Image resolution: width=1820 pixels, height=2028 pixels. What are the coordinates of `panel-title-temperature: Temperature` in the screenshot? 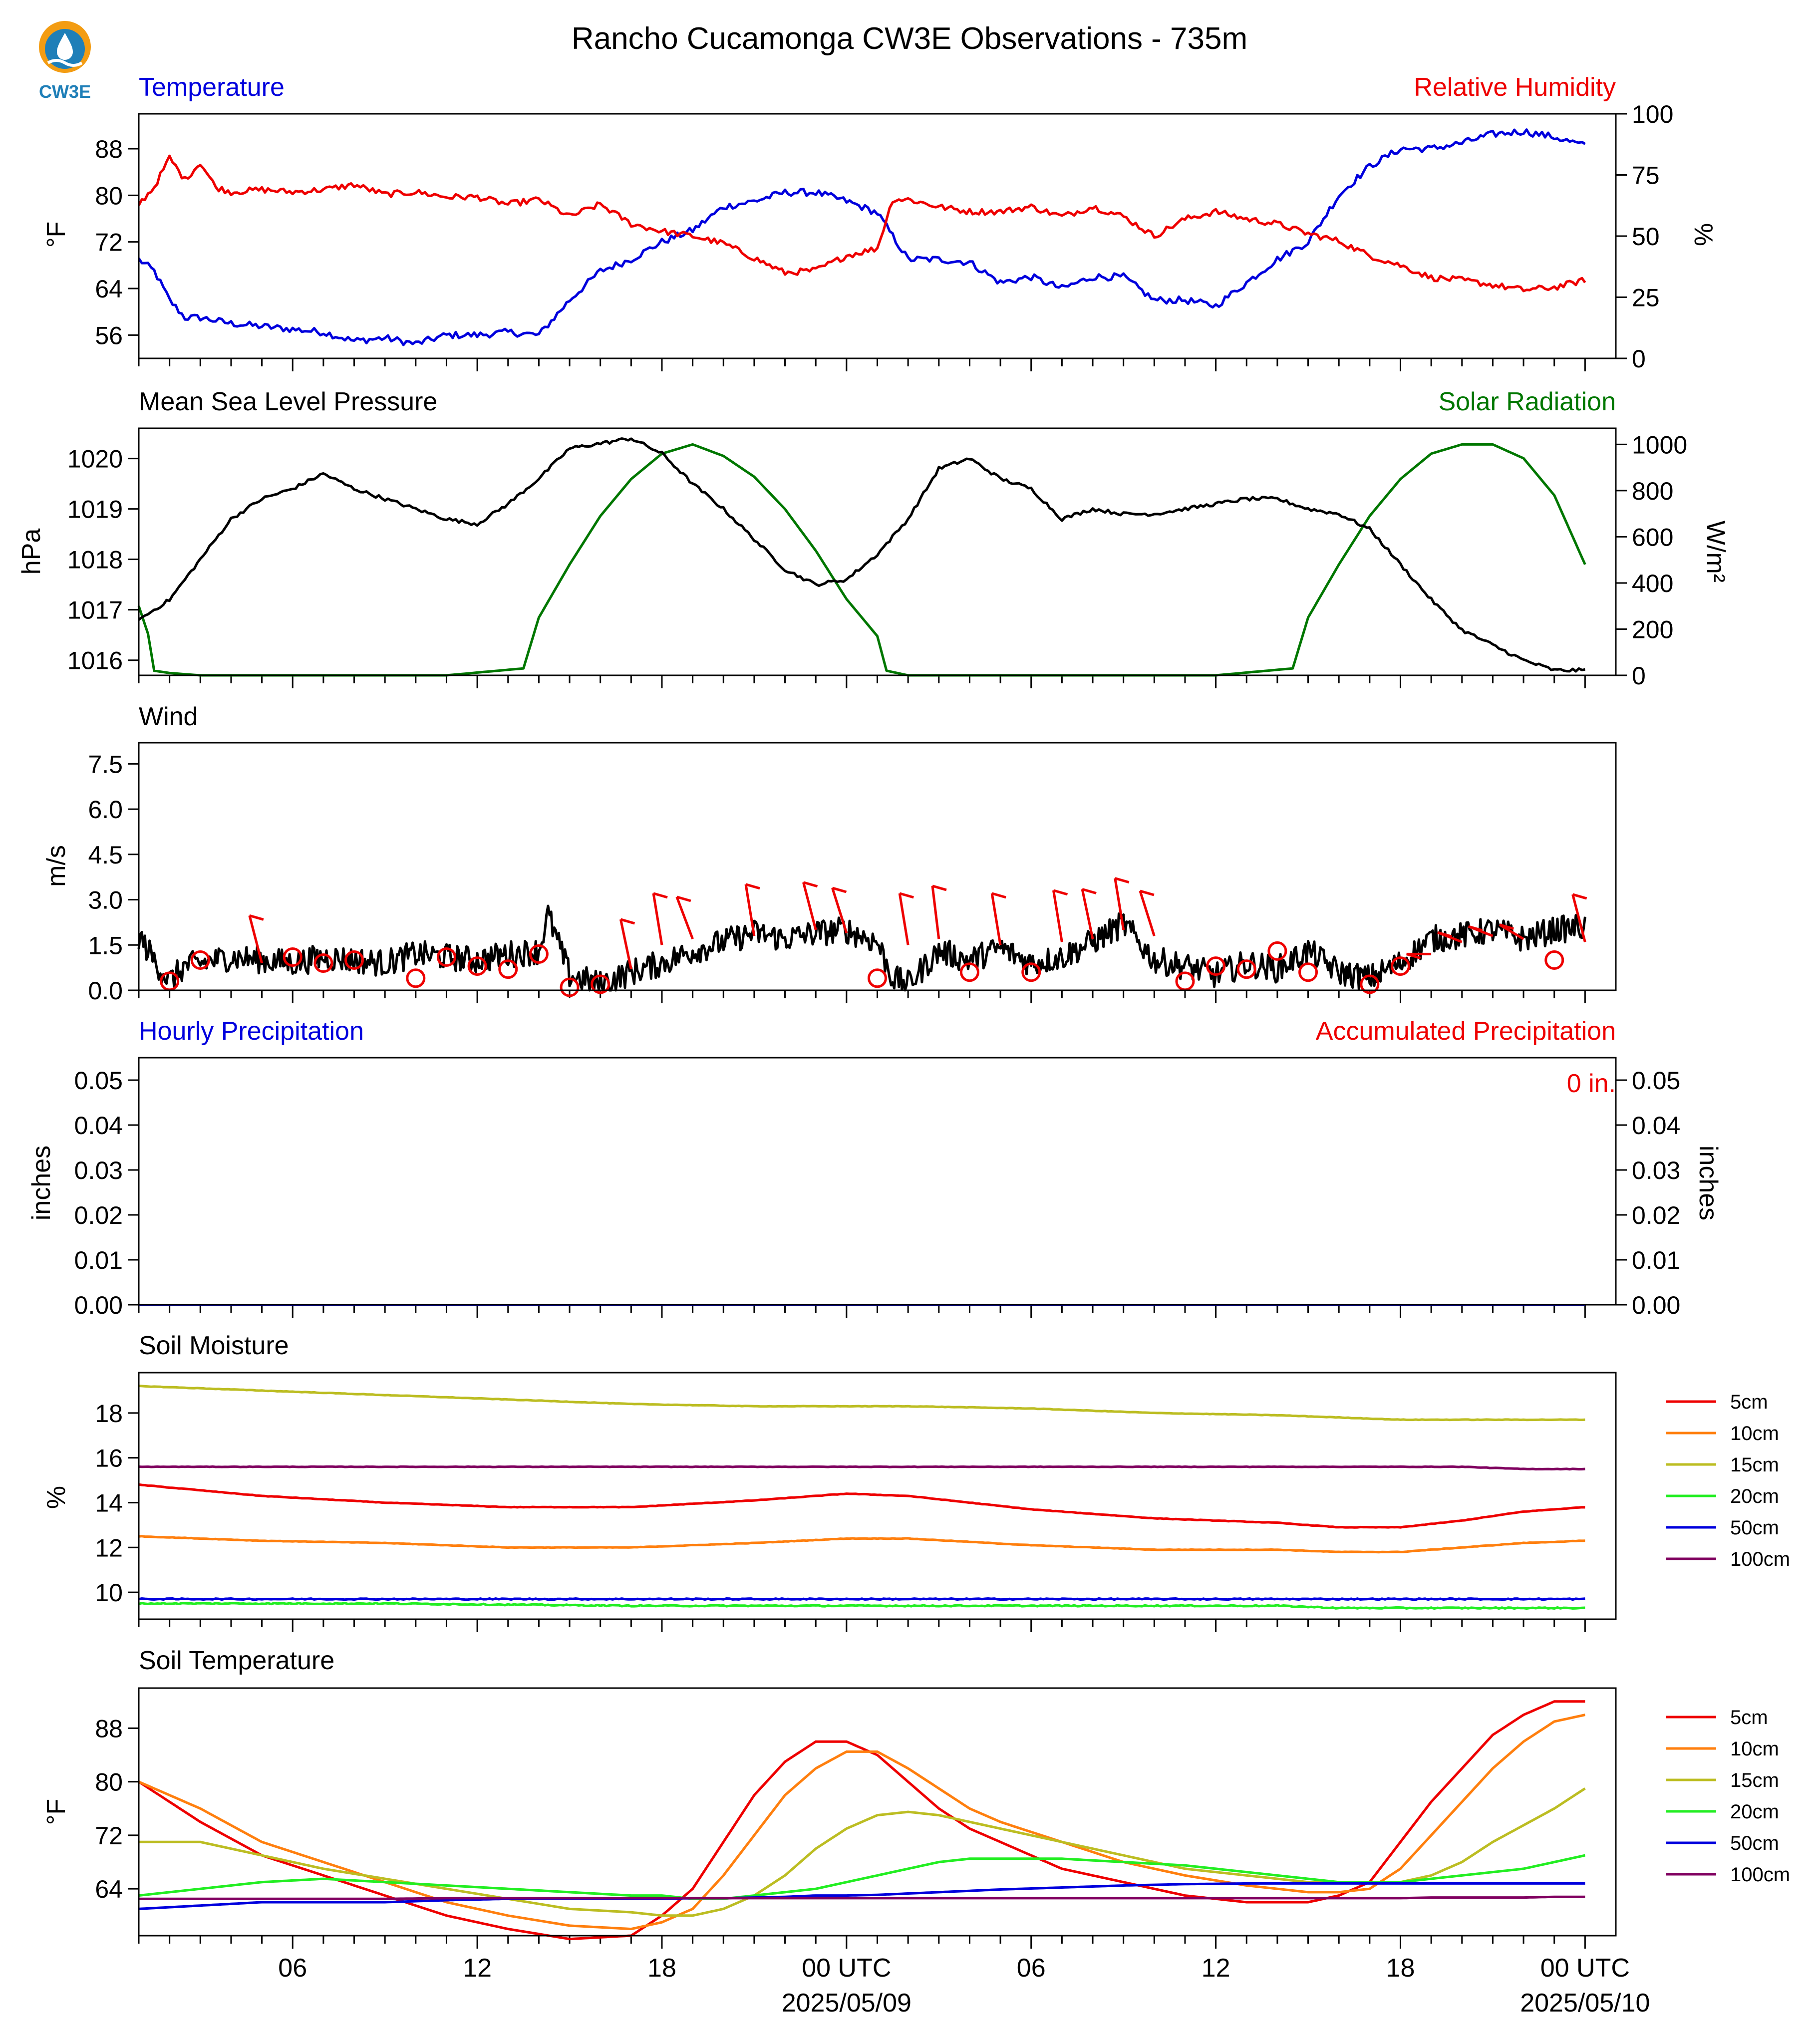 It's located at (212, 87).